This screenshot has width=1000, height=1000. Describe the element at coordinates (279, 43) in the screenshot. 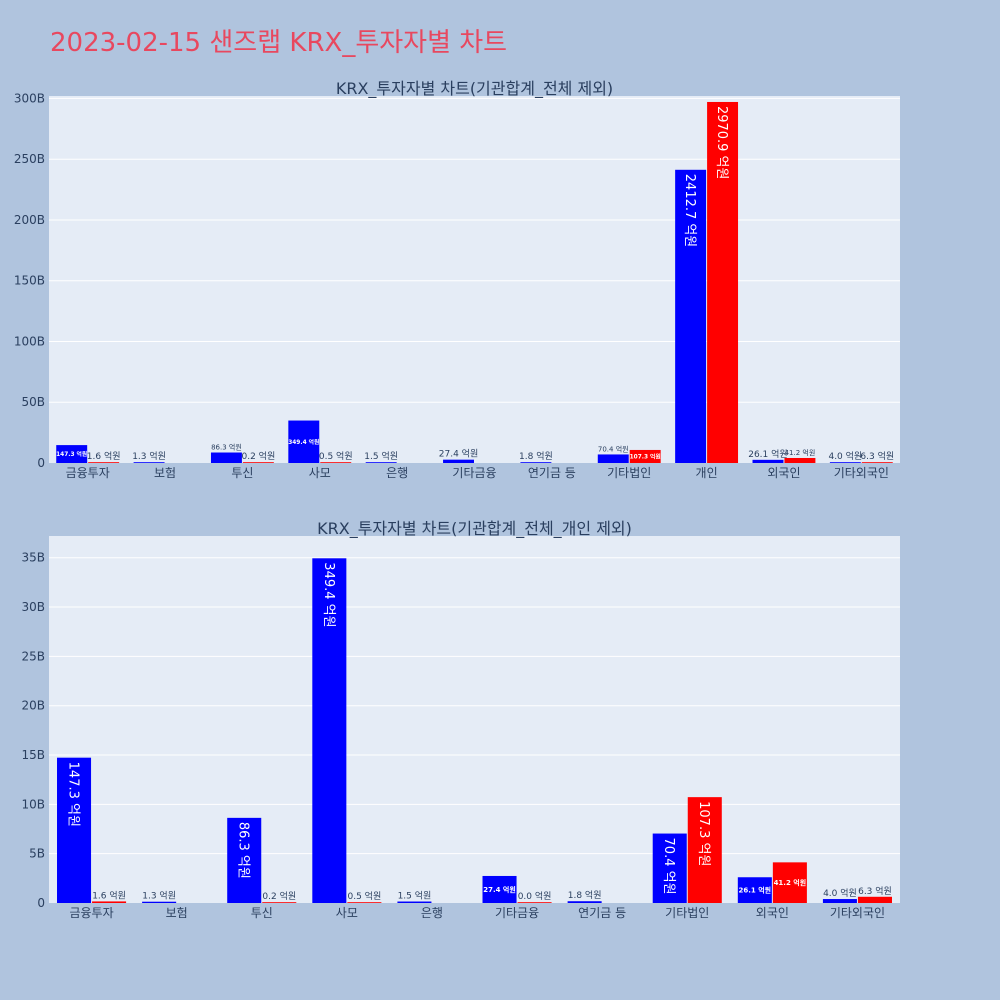

I see `page-title: 2023-02-15 샌즈랩 KRX_투자자별 차트` at that location.